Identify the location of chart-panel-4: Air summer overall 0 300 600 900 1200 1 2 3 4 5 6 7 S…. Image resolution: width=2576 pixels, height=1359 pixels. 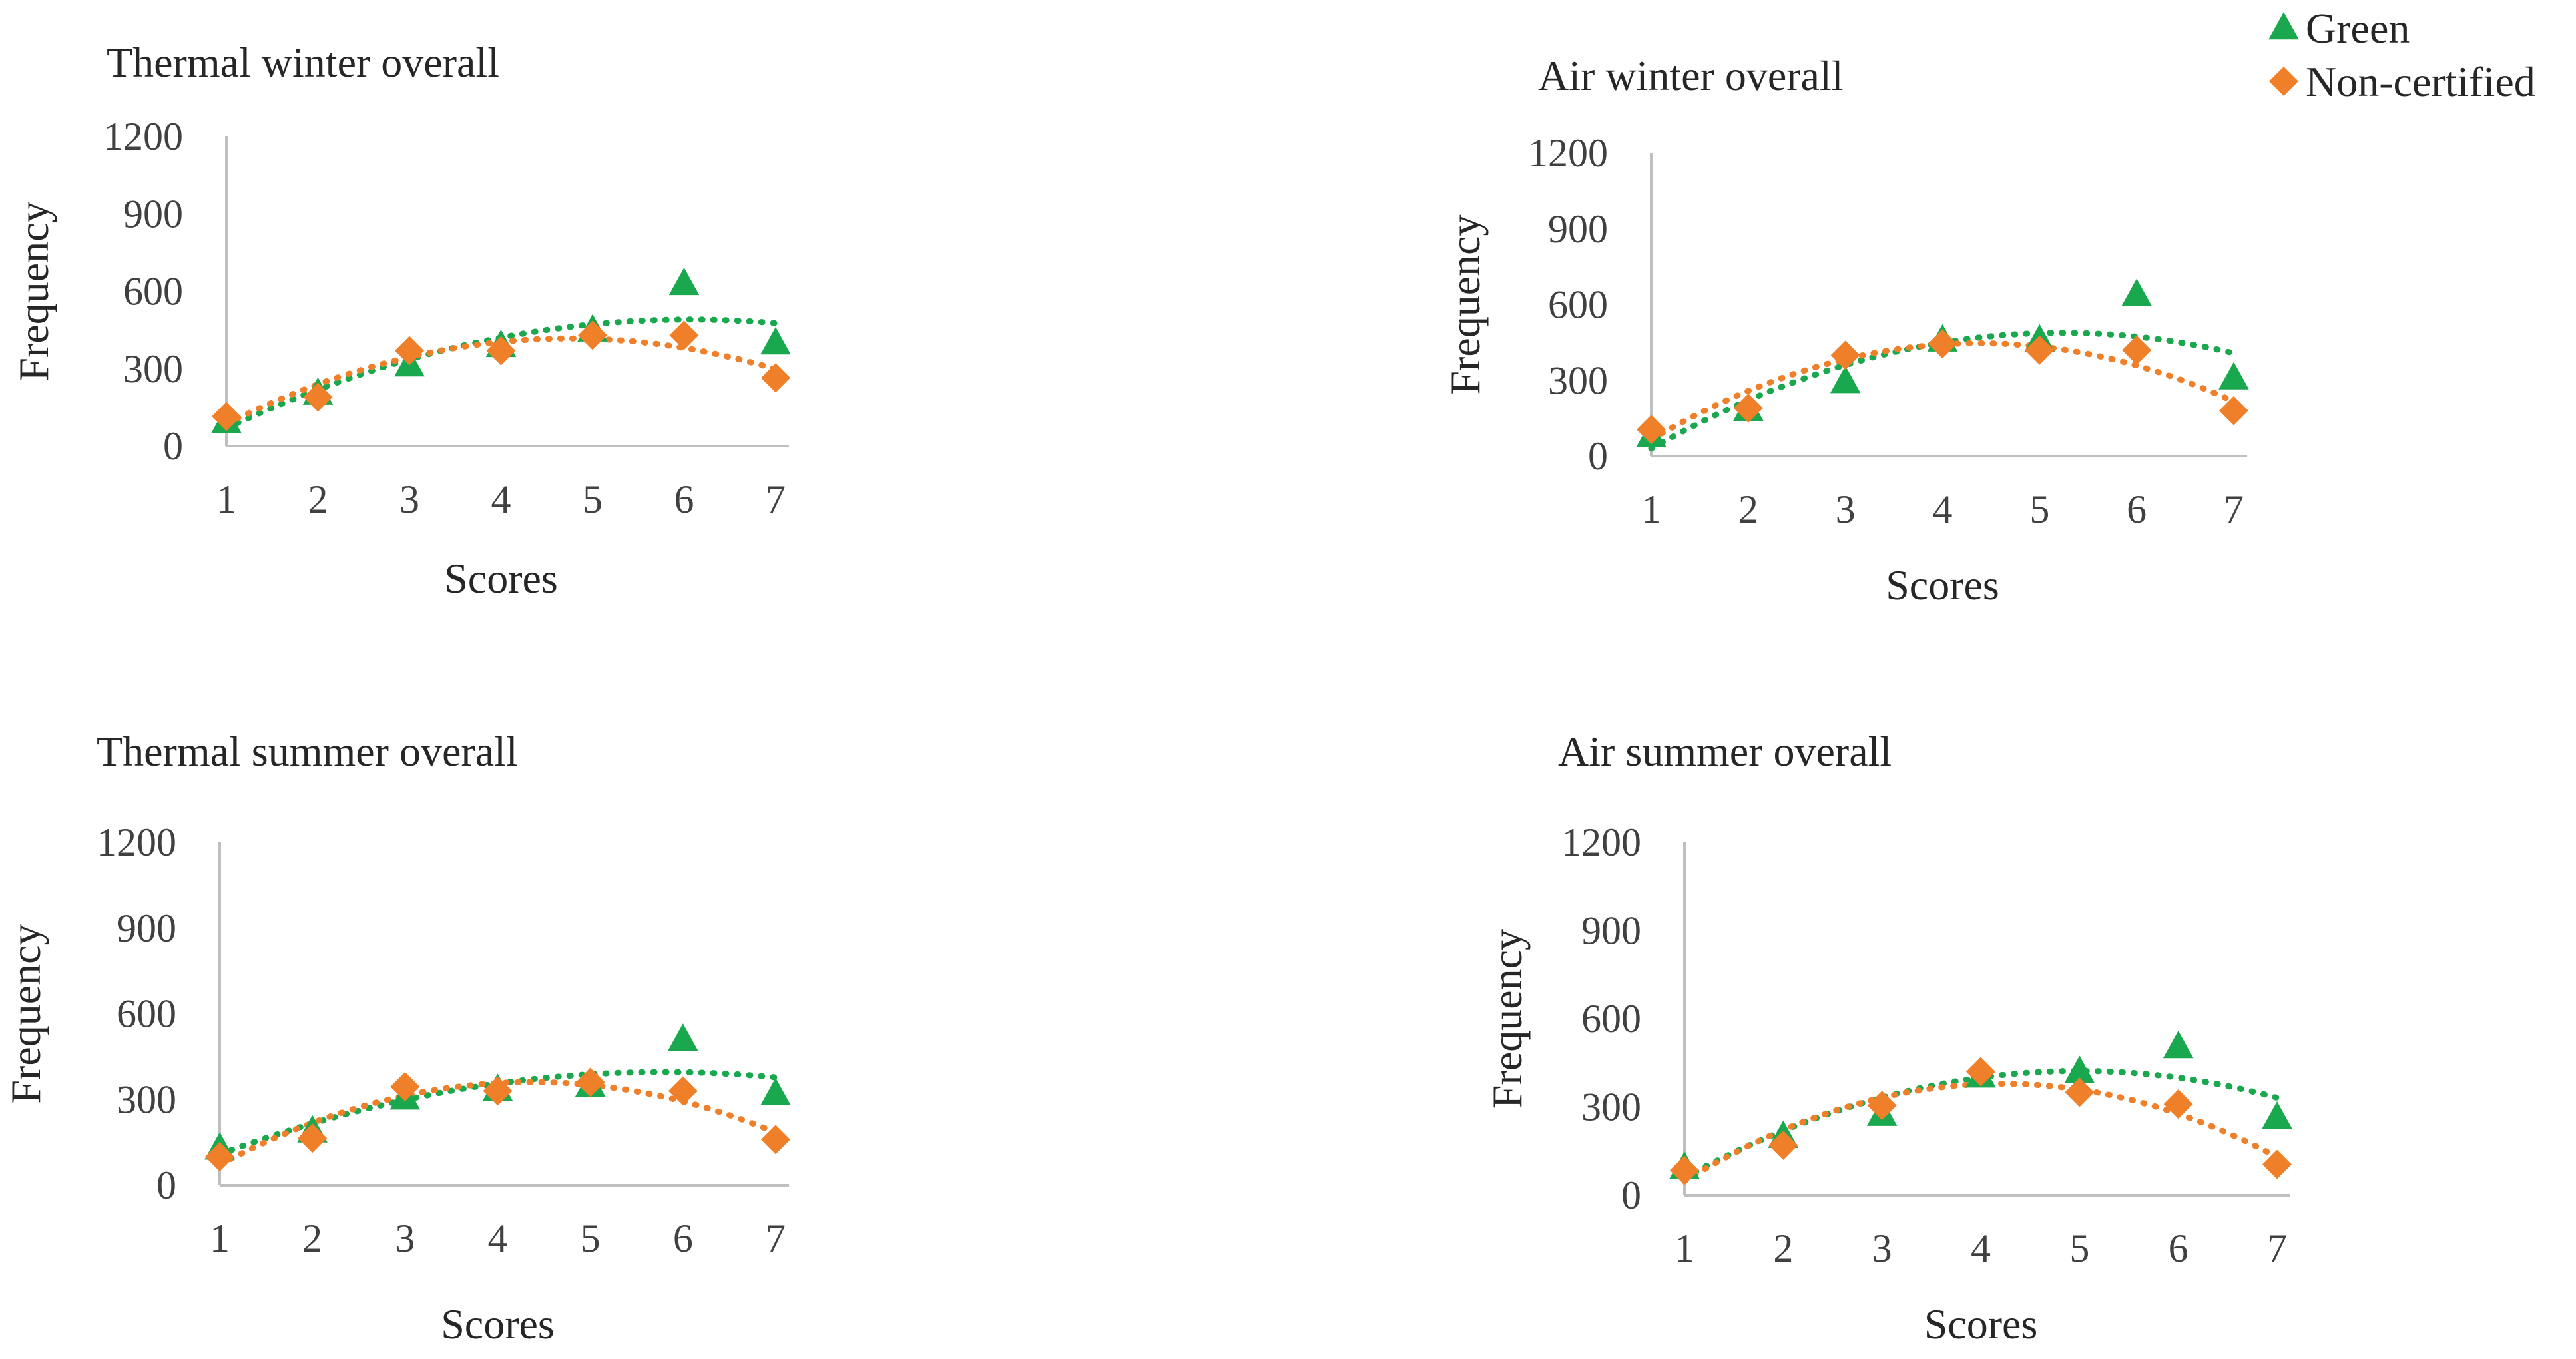
(1888, 1038).